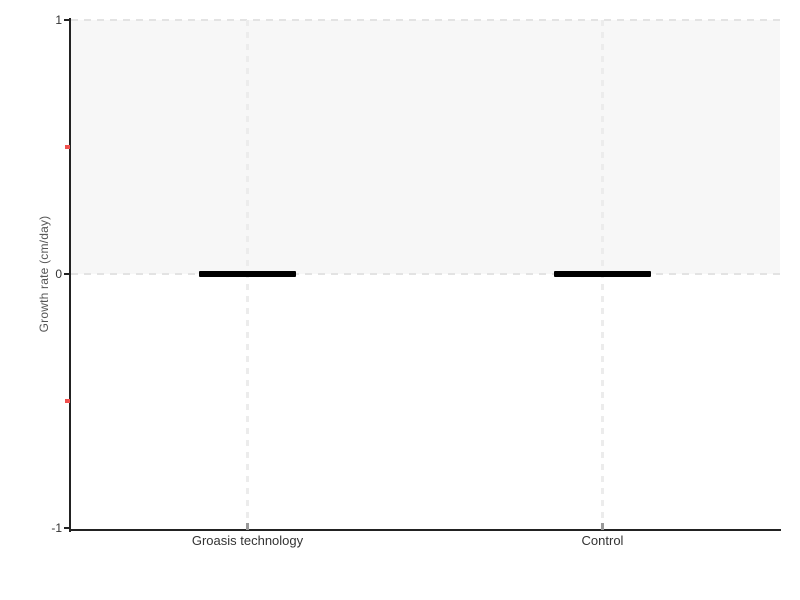 This screenshot has width=800, height=600. Describe the element at coordinates (56, 527) in the screenshot. I see `y-tick-label: -1` at that location.